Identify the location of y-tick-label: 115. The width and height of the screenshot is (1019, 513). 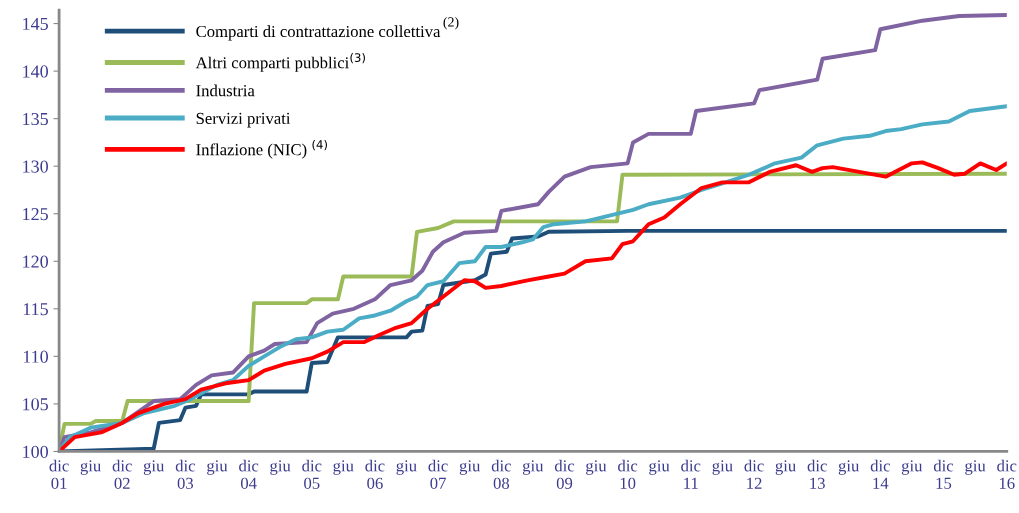
(35, 309).